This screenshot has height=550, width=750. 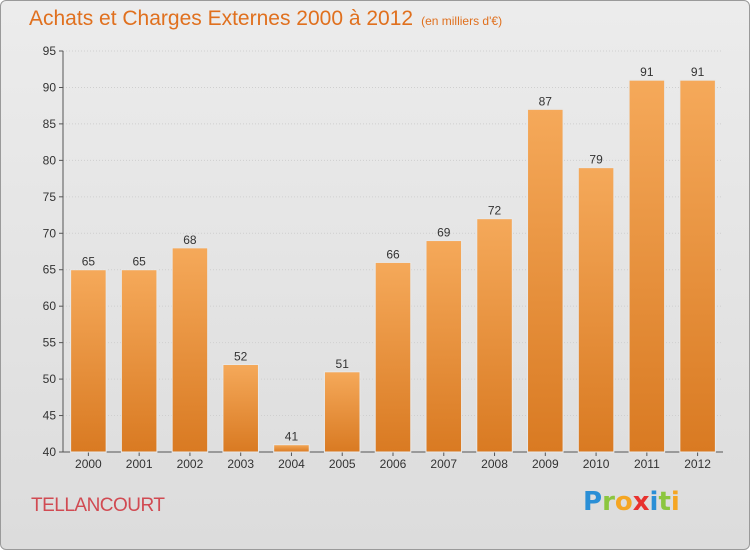 I want to click on x-tick-label: 2012, so click(x=697, y=464).